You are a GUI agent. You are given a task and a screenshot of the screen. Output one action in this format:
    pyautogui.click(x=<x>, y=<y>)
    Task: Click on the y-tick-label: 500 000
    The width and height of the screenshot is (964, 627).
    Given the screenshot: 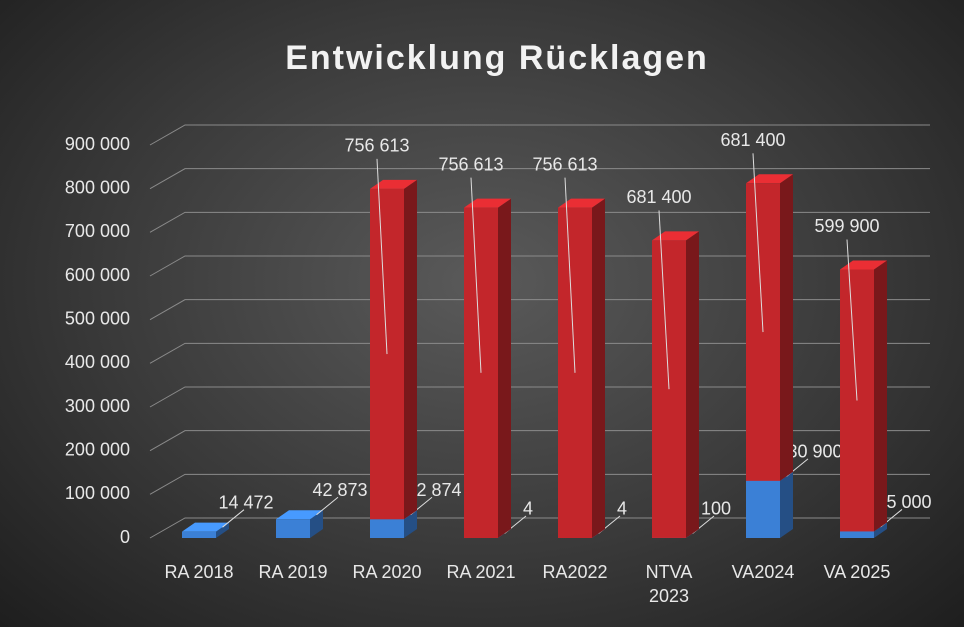 What is the action you would take?
    pyautogui.click(x=97, y=318)
    